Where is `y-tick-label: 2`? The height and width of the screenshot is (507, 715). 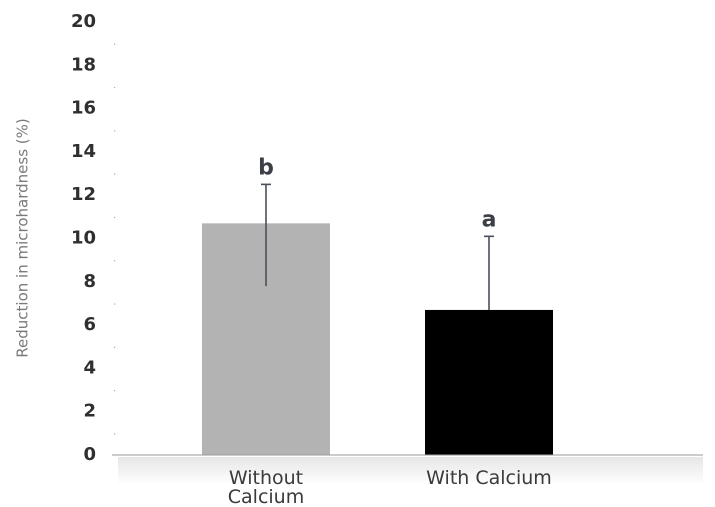 y-tick-label: 2 is located at coordinates (89, 411).